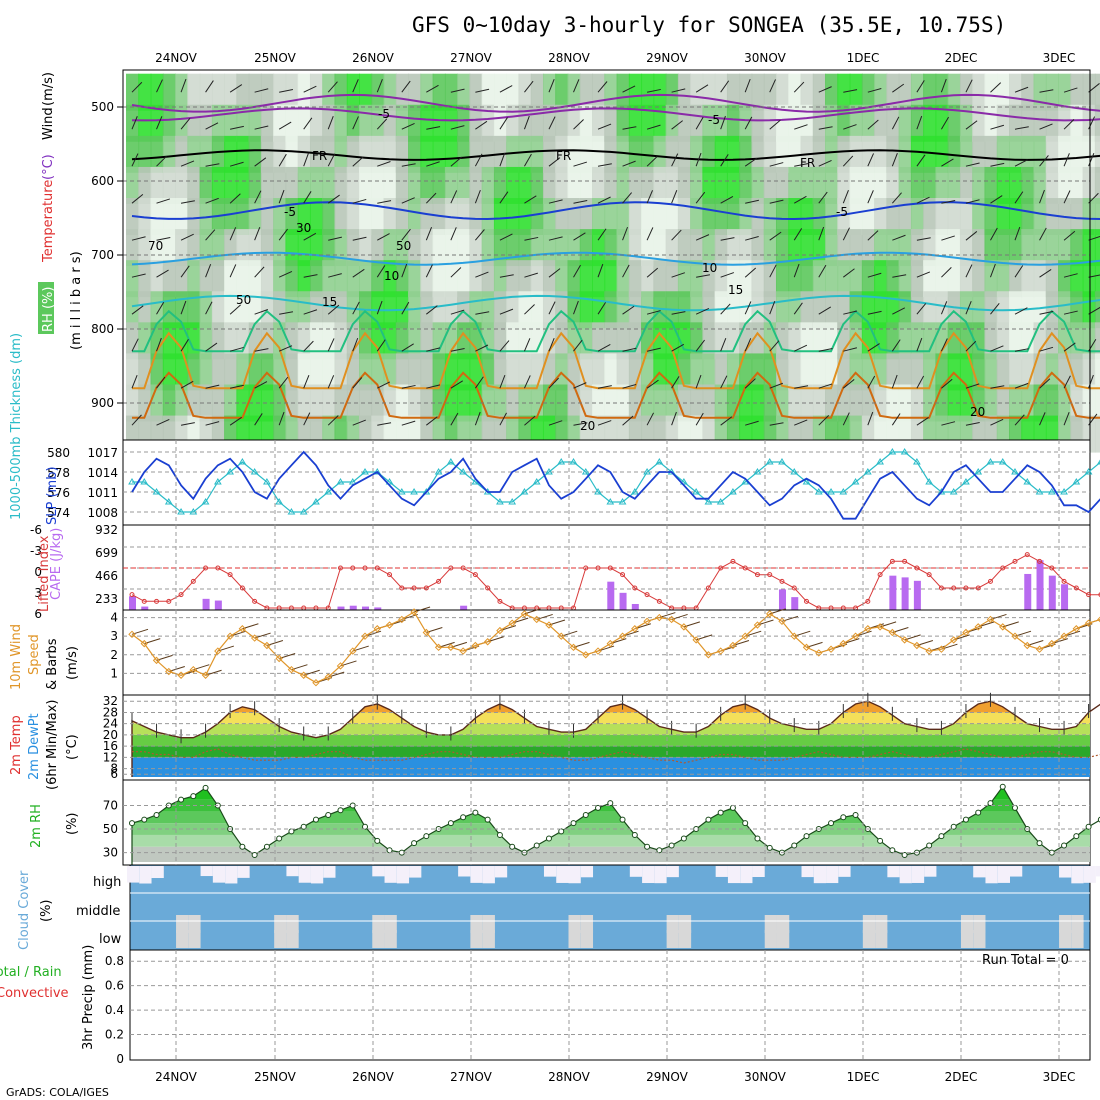 The height and width of the screenshot is (1100, 1100). I want to click on date-label-top: 1DEC, so click(863, 58).